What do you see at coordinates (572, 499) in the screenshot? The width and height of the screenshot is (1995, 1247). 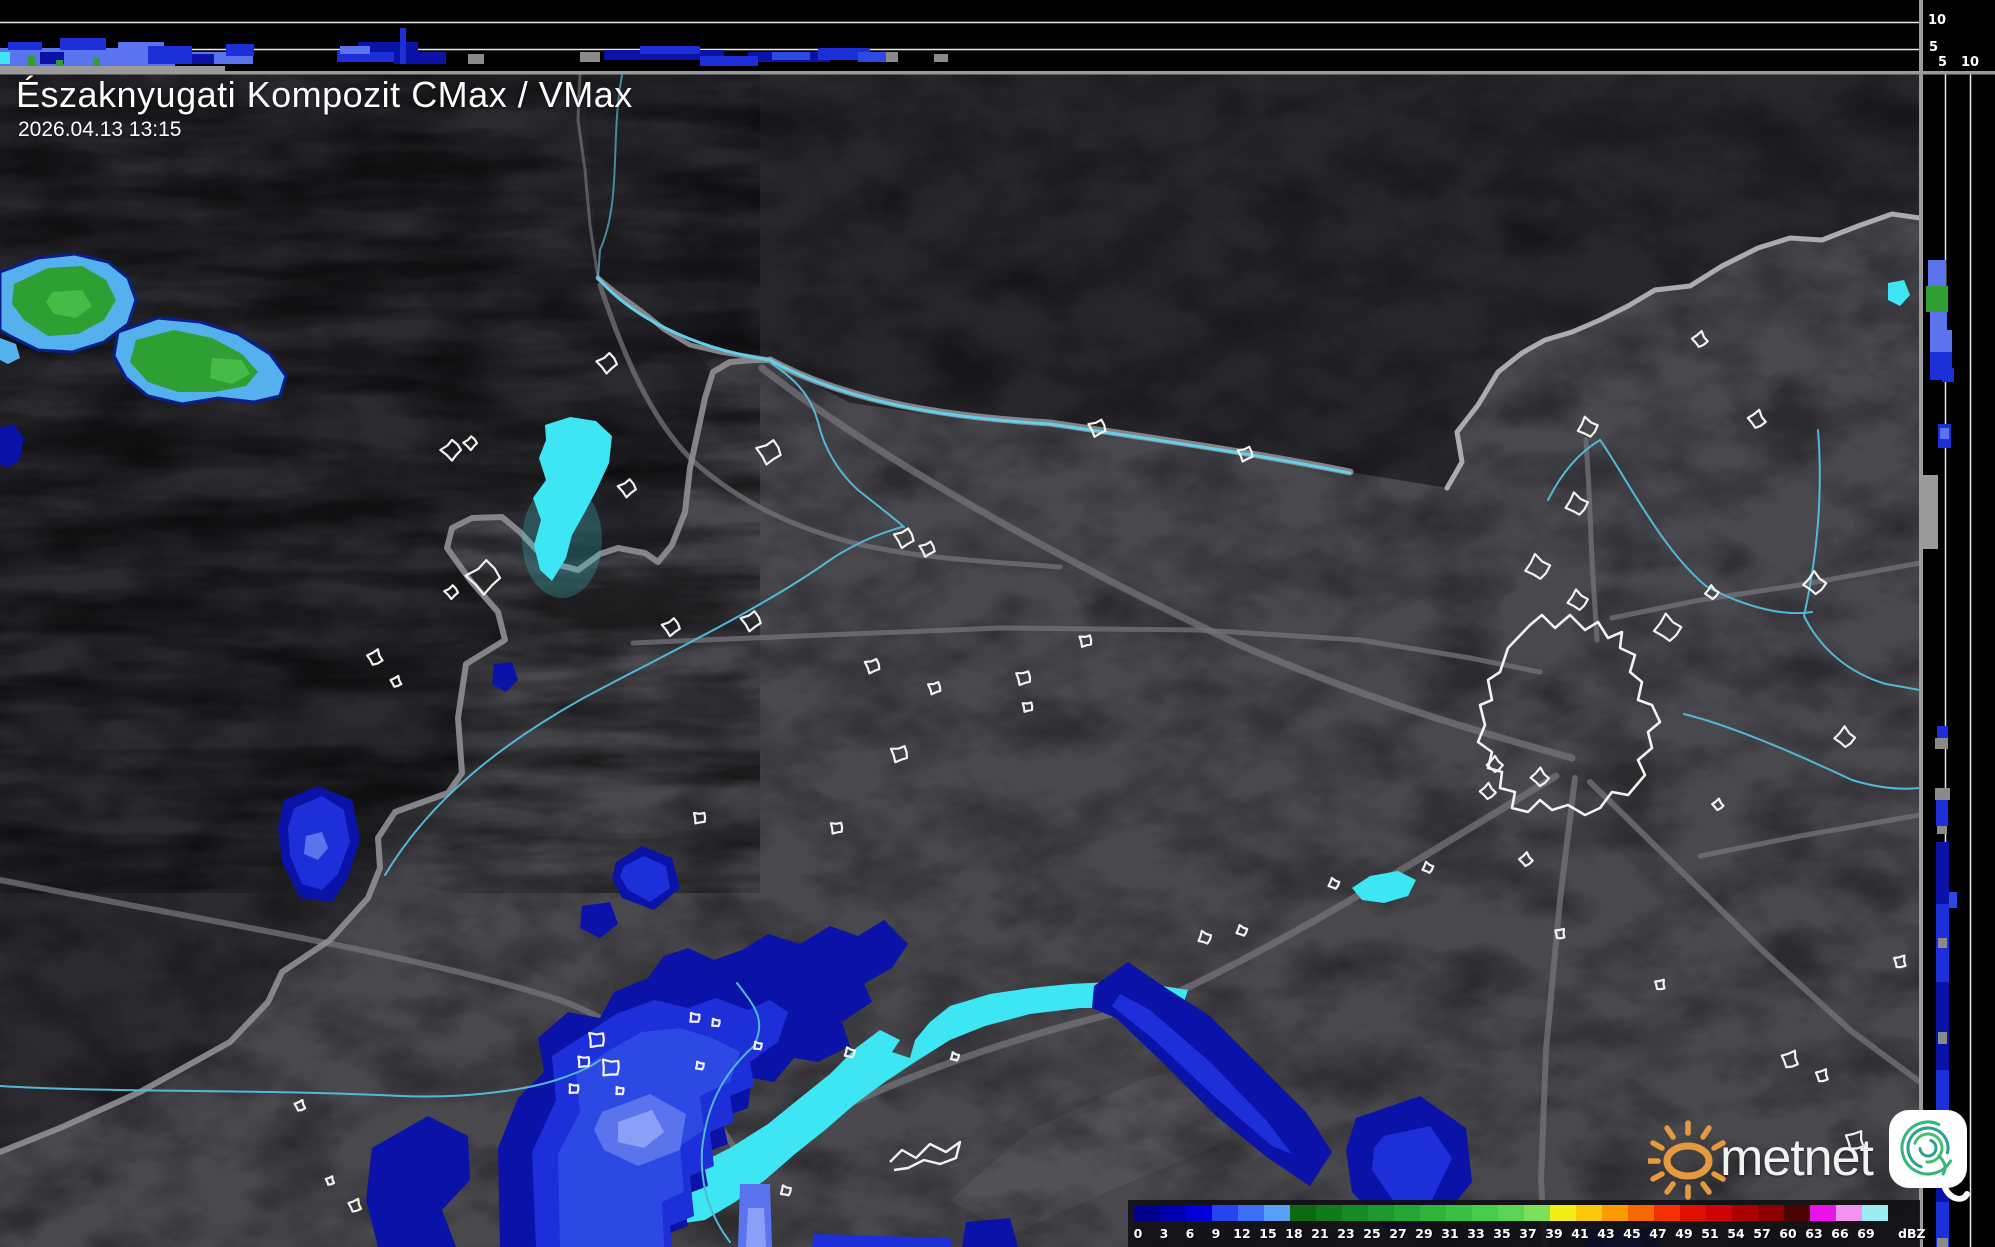 I see `lake-ferto` at bounding box center [572, 499].